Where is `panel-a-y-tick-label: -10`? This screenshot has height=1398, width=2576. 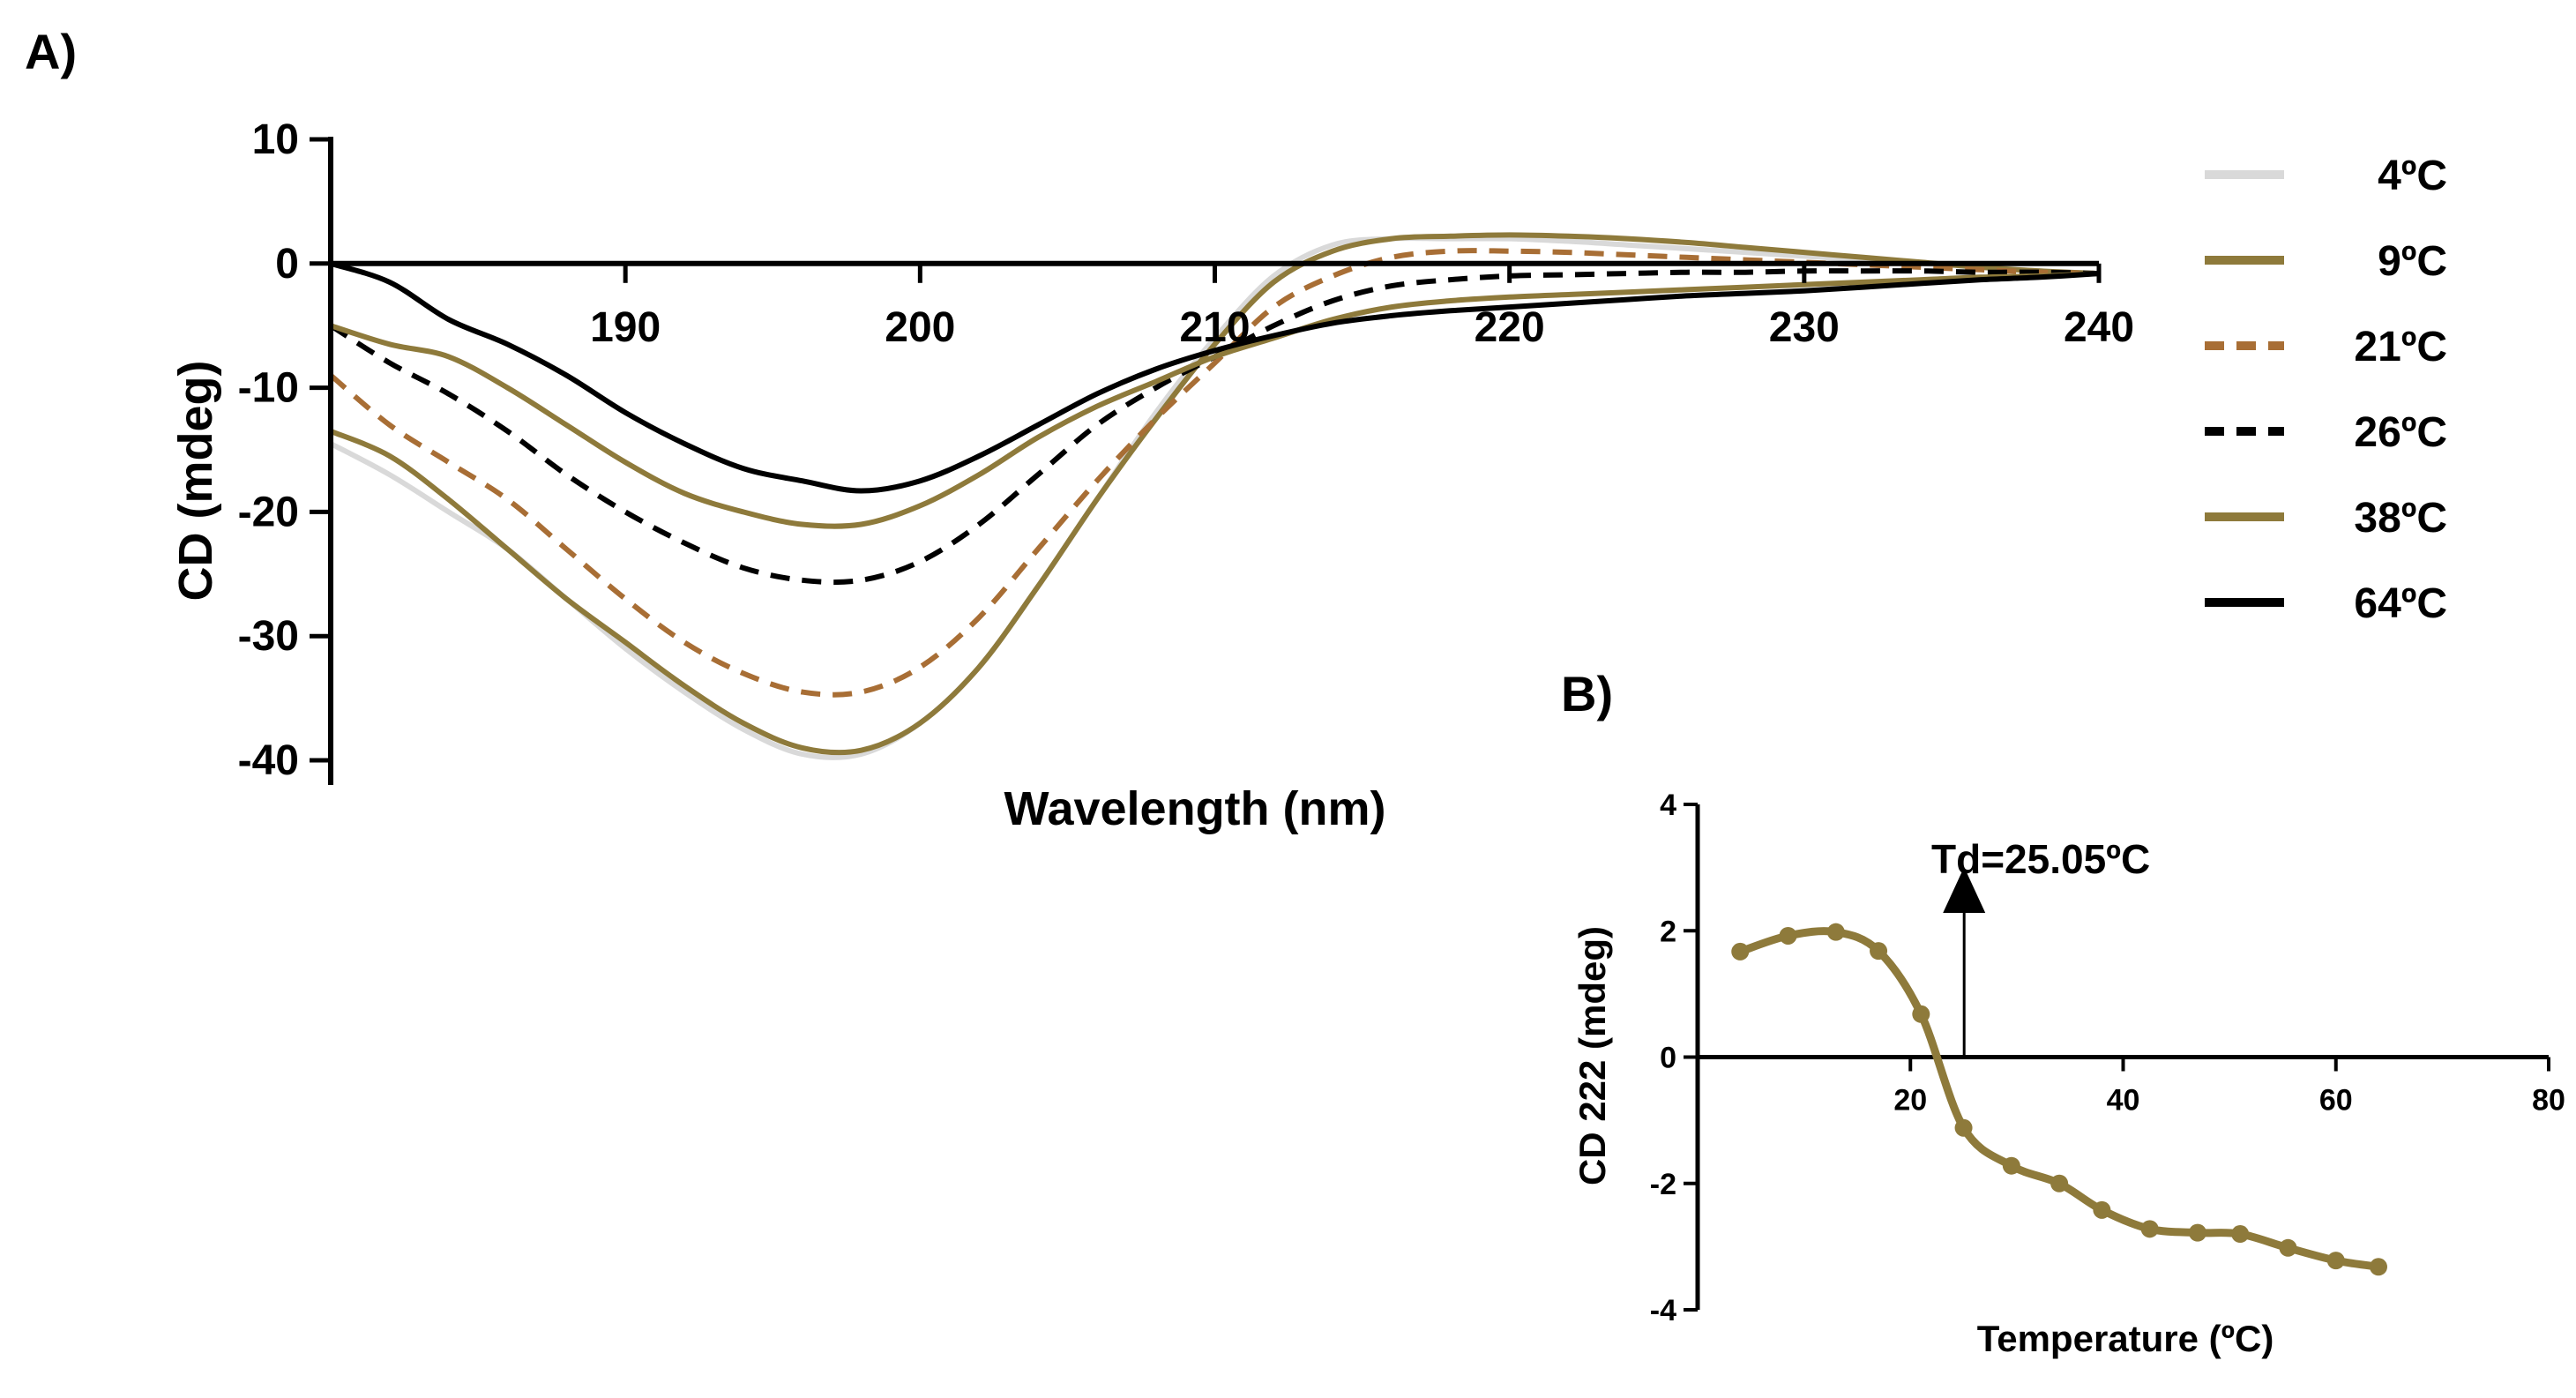 panel-a-y-tick-label: -10 is located at coordinates (268, 388).